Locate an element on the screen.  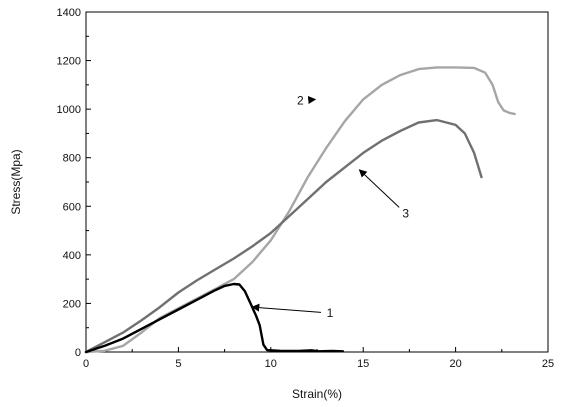
y-tick-label: 1400 is located at coordinates (69, 13).